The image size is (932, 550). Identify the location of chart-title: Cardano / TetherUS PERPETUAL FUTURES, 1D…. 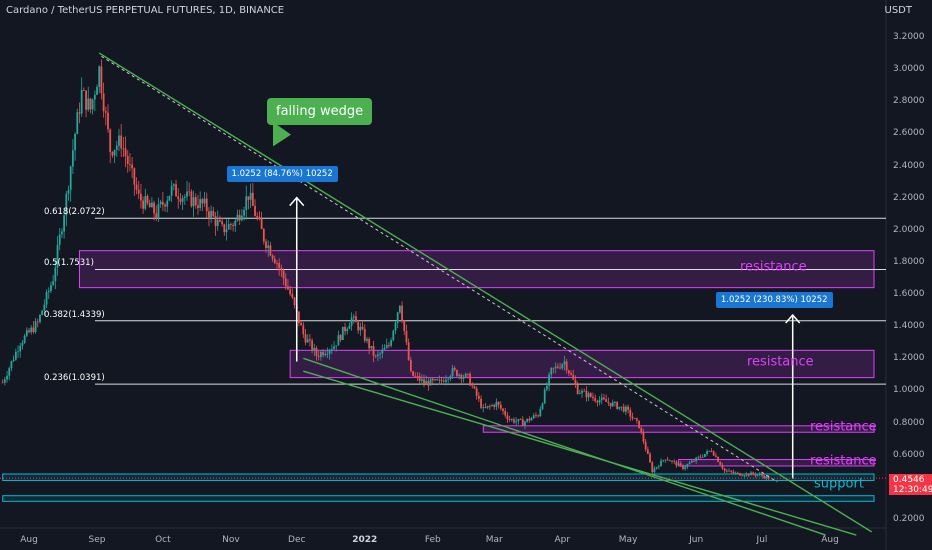
(145, 10).